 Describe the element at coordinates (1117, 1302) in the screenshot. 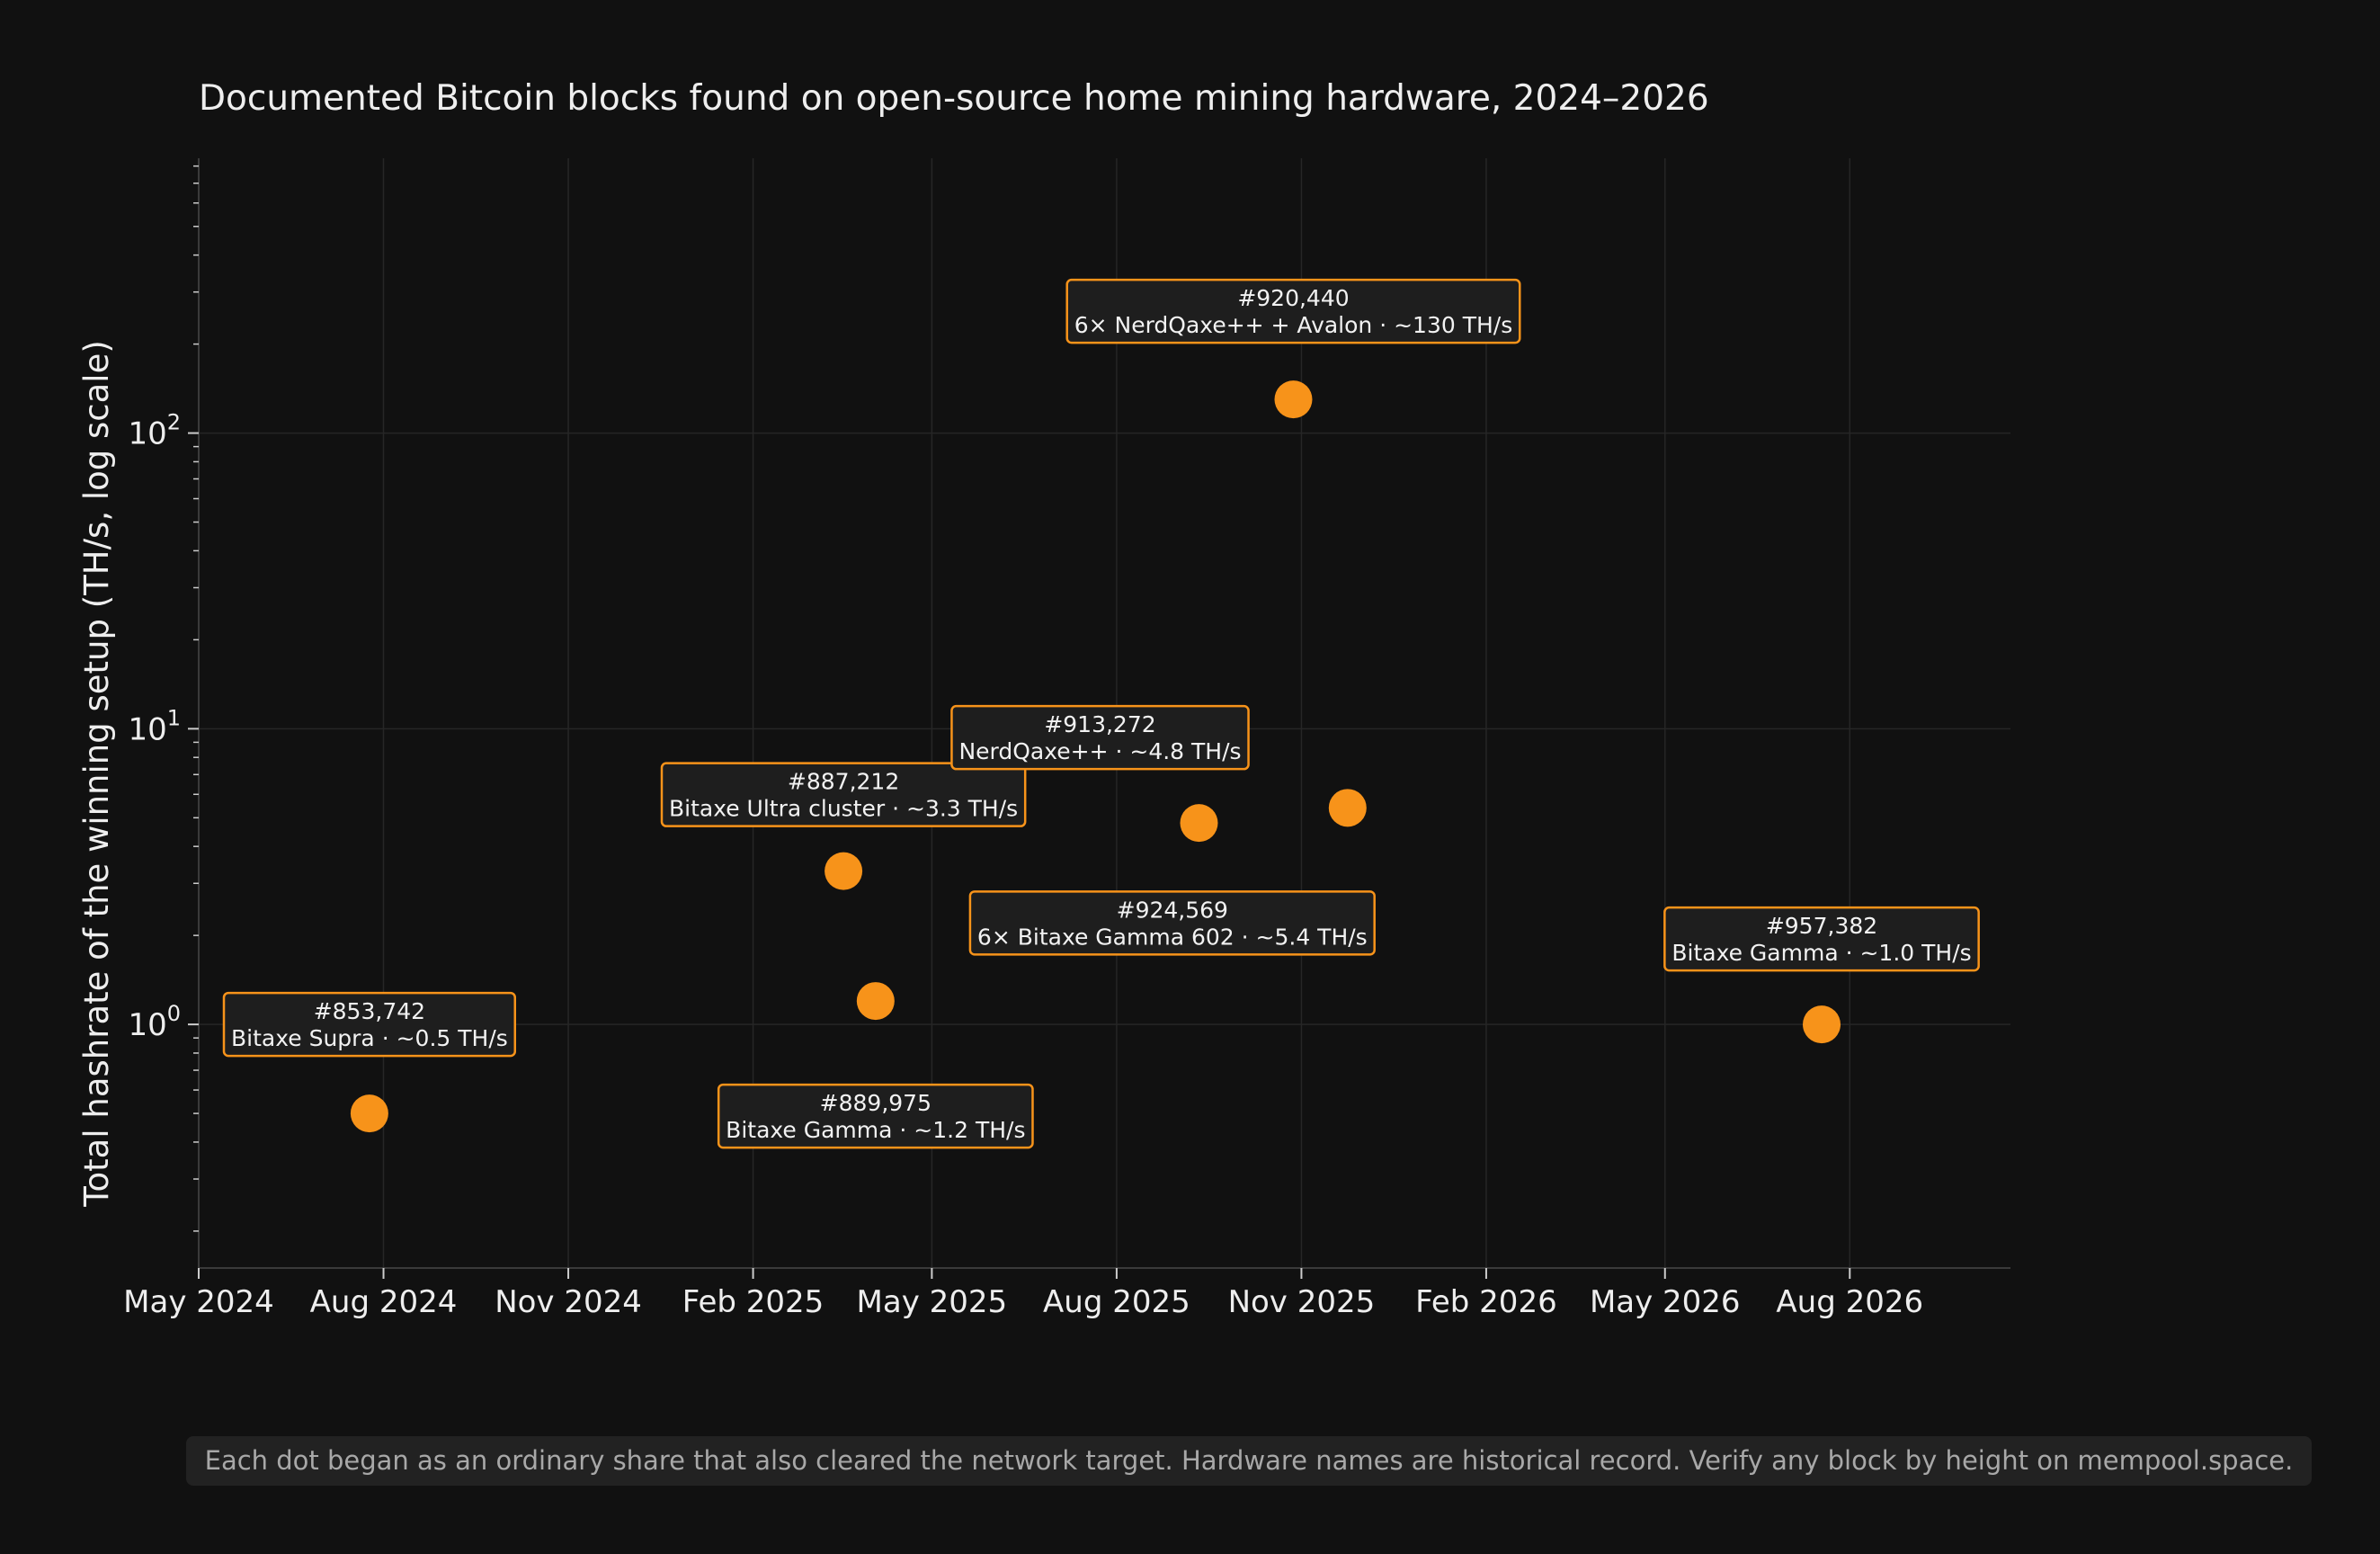

I see `x-tick-label: Aug 2025` at that location.